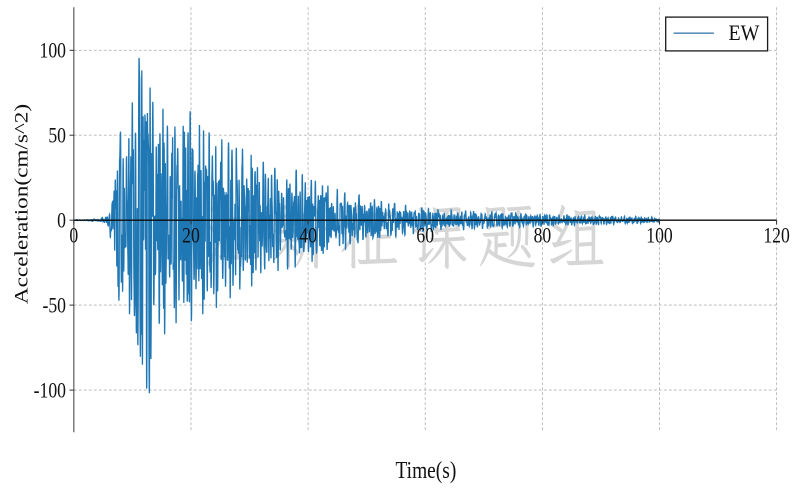 This screenshot has height=491, width=800. What do you see at coordinates (425, 470) in the screenshot?
I see `svg-text: Time(s)` at bounding box center [425, 470].